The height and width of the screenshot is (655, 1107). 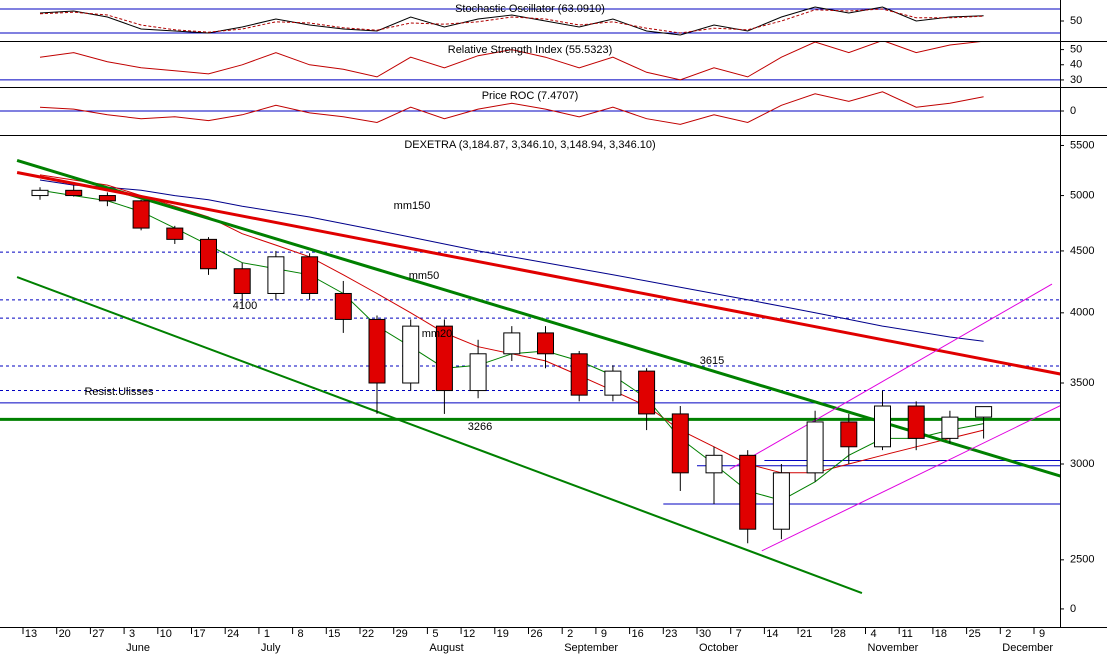 What do you see at coordinates (1082, 560) in the screenshot?
I see `y-tick-label: 2500` at bounding box center [1082, 560].